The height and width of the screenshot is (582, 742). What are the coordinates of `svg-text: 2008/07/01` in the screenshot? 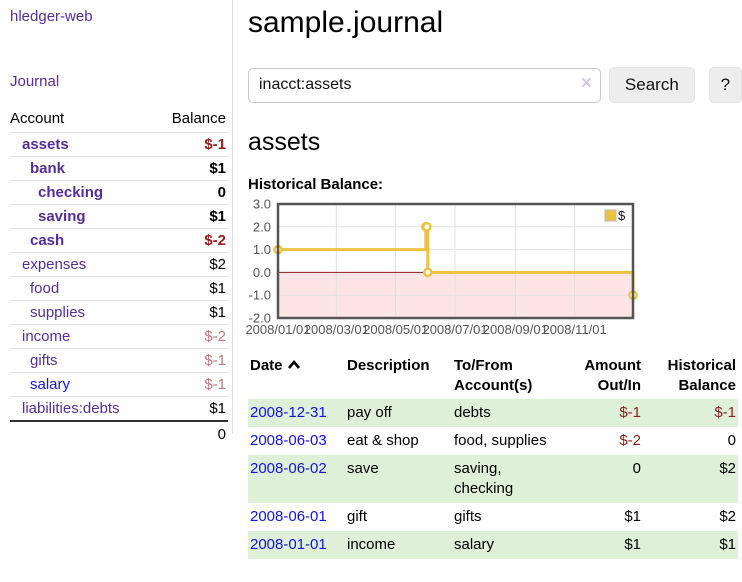 It's located at (454, 329).